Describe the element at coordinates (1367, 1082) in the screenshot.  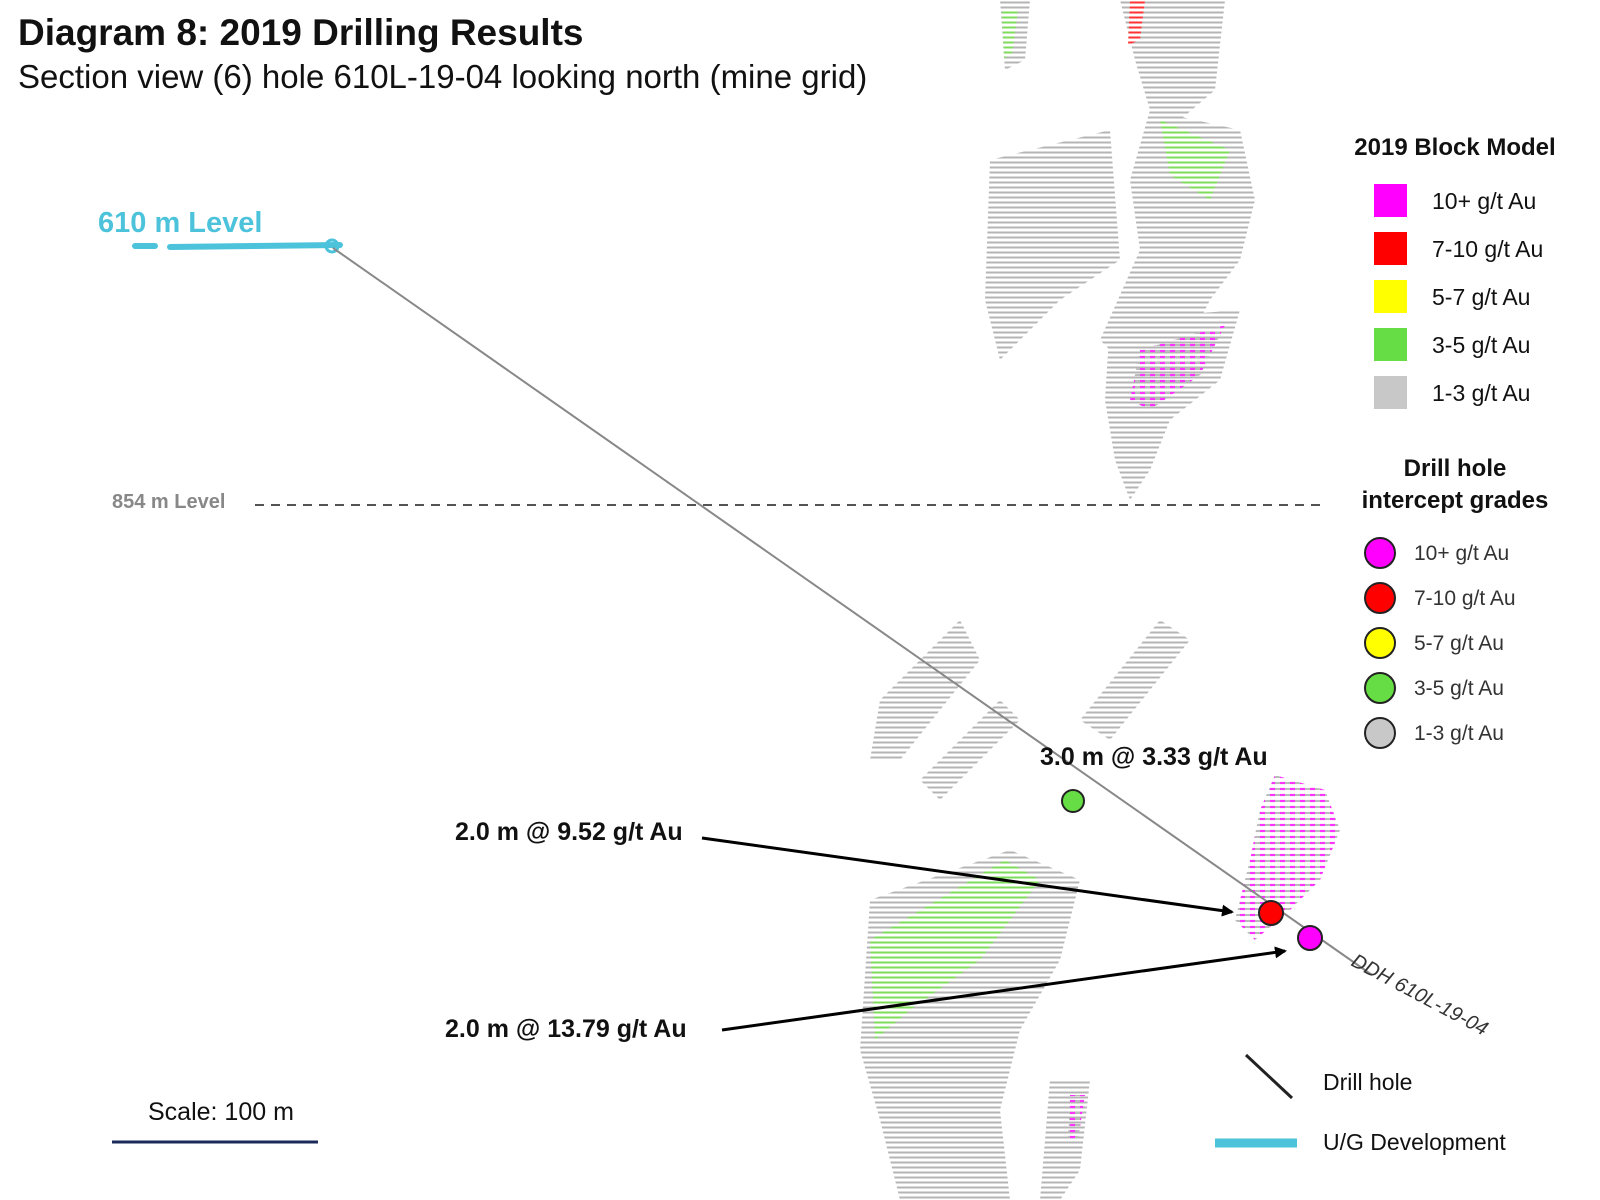
I see `drill-hole-legend-label: Drill hole` at that location.